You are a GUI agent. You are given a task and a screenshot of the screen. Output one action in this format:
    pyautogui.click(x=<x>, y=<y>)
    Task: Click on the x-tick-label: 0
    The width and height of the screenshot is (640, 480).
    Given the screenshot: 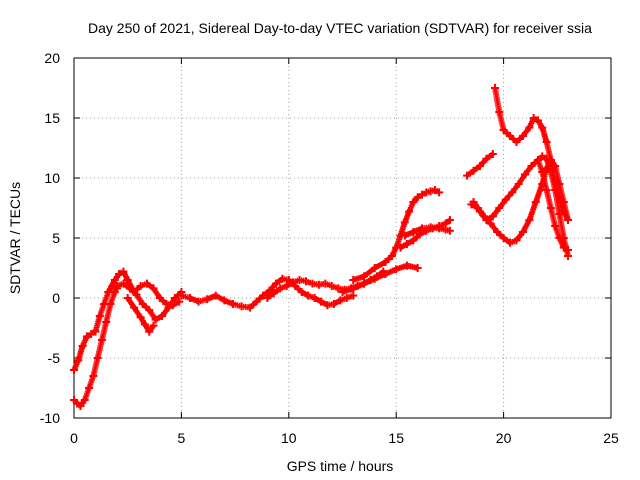 What is the action you would take?
    pyautogui.click(x=74, y=438)
    